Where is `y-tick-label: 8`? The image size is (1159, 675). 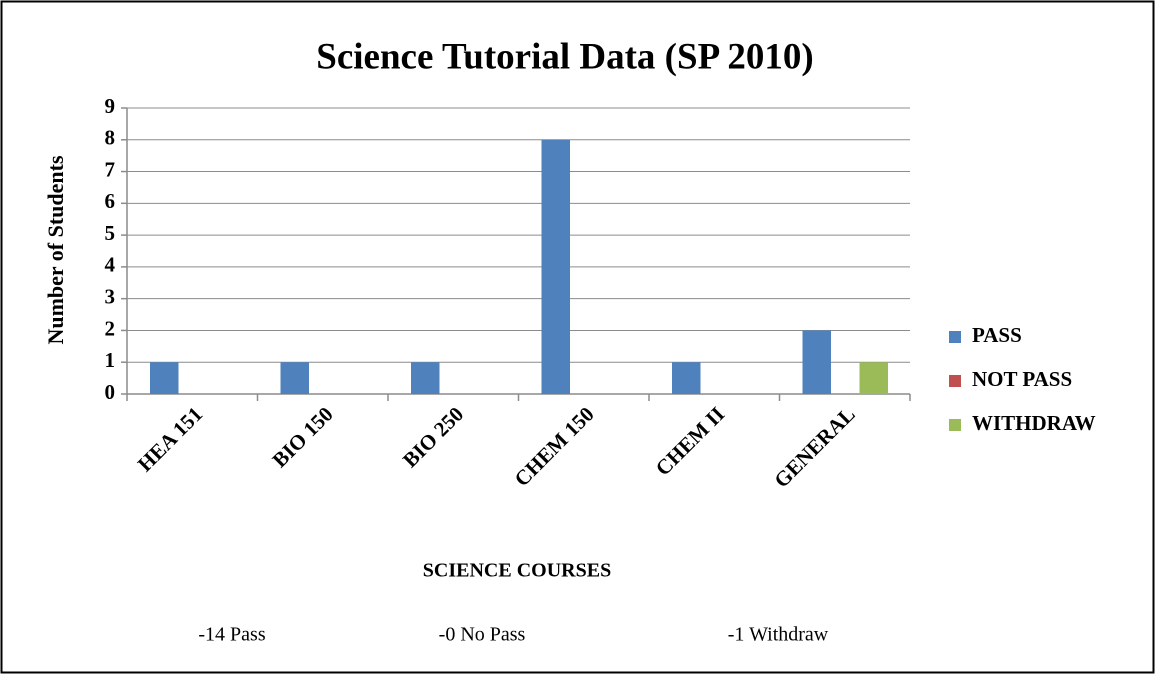
y-tick-label: 8 is located at coordinates (110, 138).